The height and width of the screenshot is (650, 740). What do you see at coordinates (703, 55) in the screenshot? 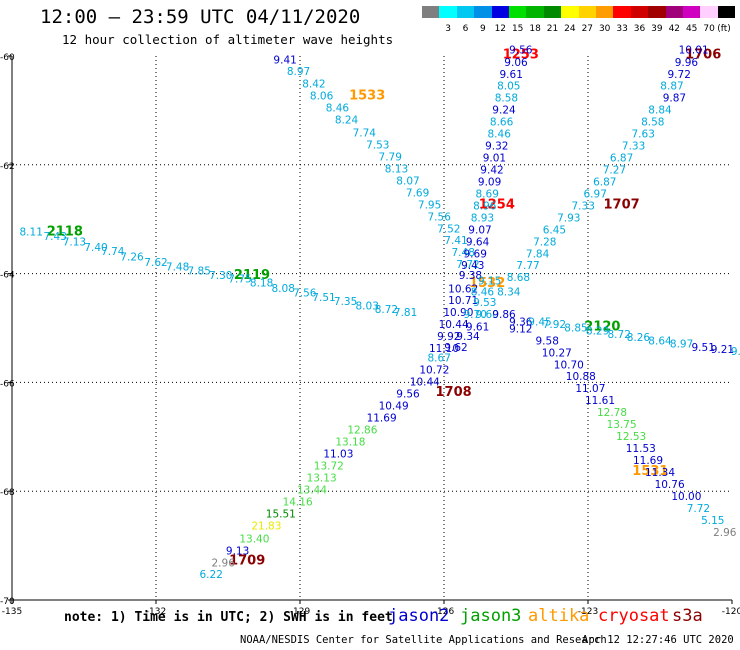
I see `pass-label: 1706` at bounding box center [703, 55].